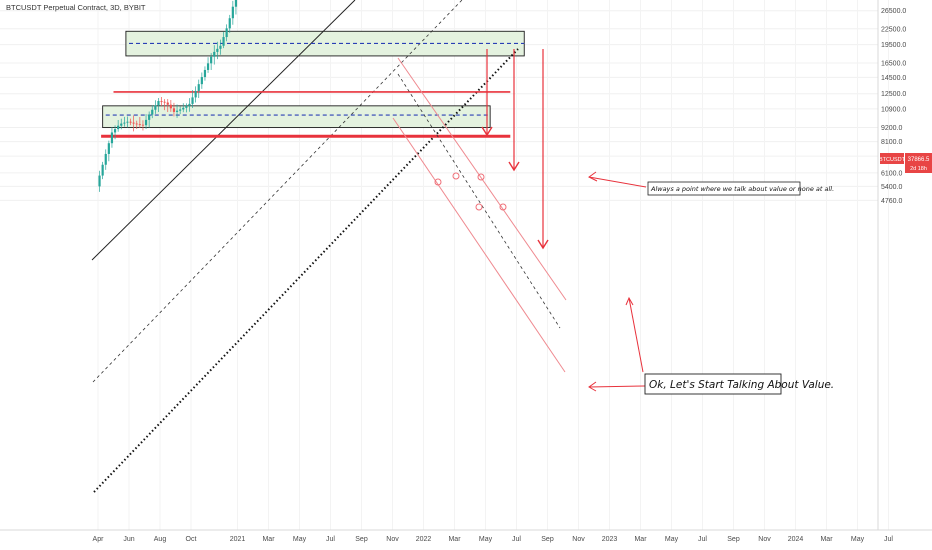 The width and height of the screenshot is (932, 550). I want to click on annotation-box-large, so click(713, 384).